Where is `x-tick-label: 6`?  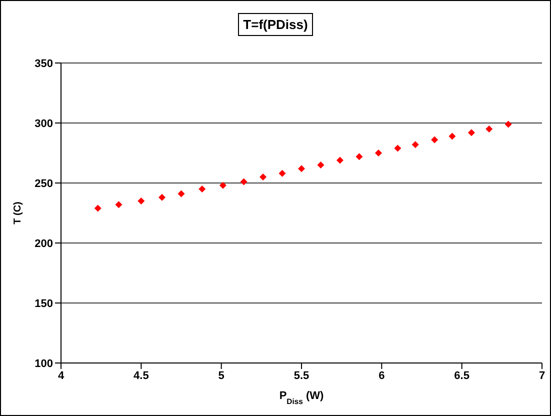
x-tick-label: 6 is located at coordinates (381, 376).